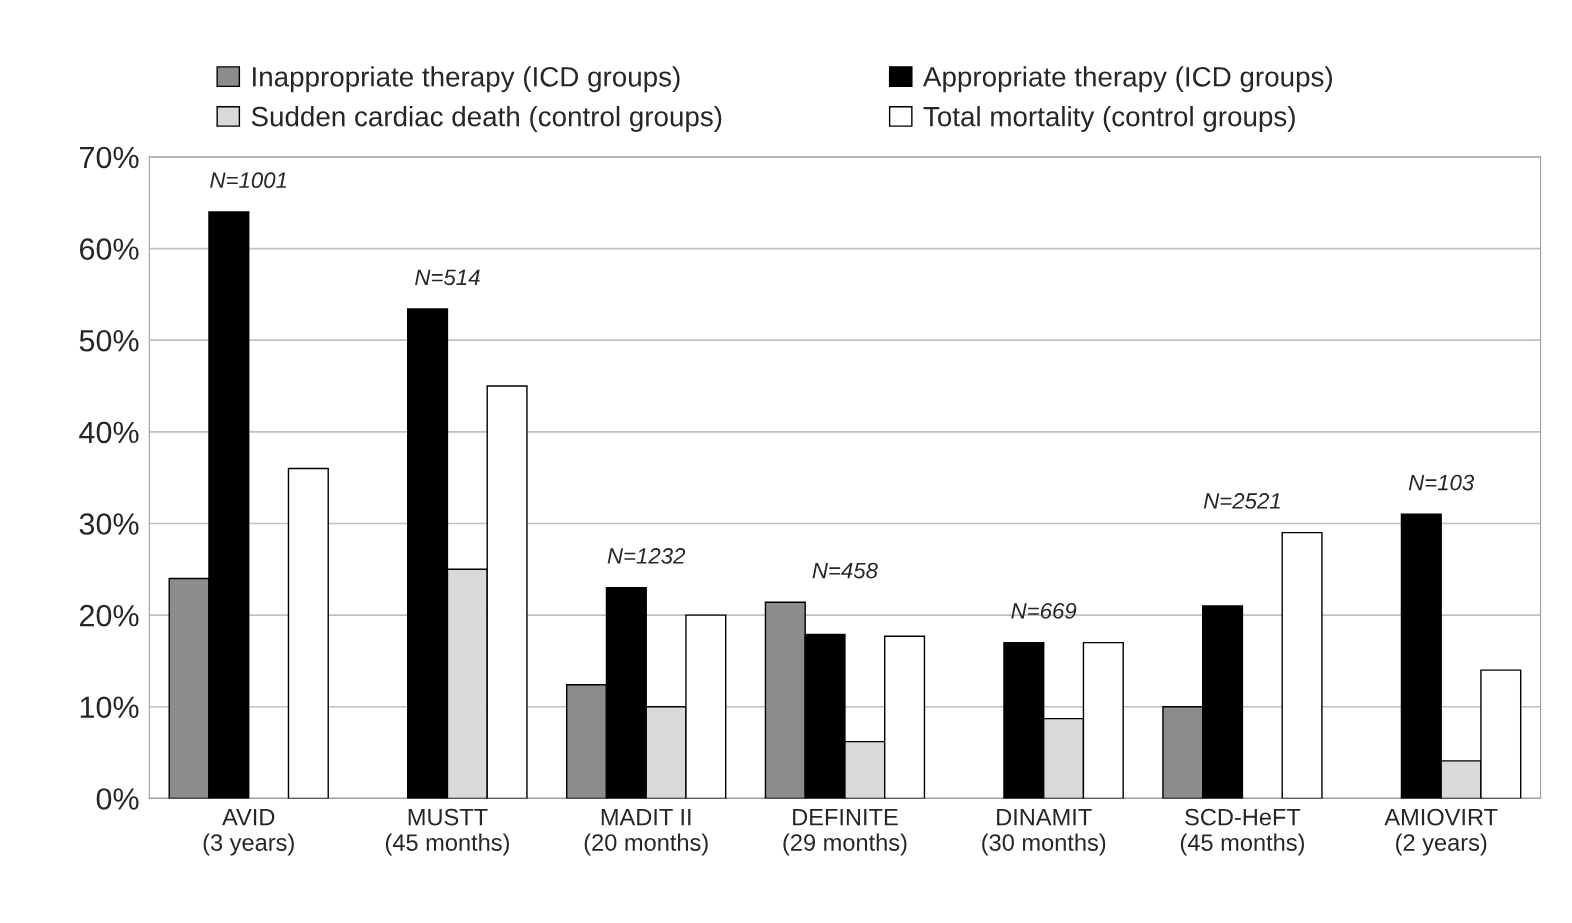 The image size is (1572, 923). What do you see at coordinates (1441, 482) in the screenshot?
I see `annotation: N=103` at bounding box center [1441, 482].